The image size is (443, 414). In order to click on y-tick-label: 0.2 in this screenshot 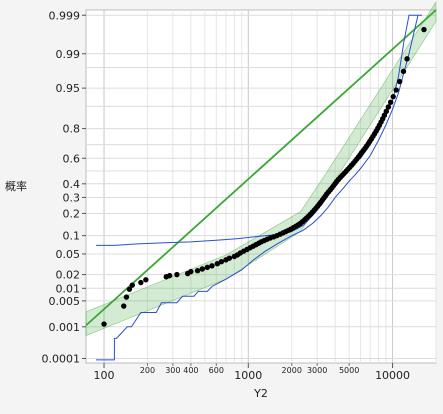, I will do `click(72, 213)`.